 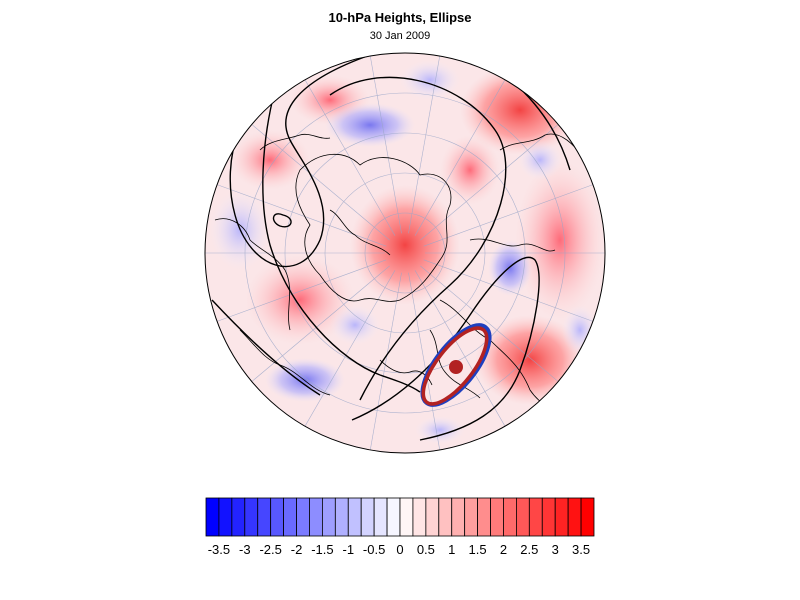 What do you see at coordinates (581, 549) in the screenshot?
I see `colorbar-tick-label: 3.5` at bounding box center [581, 549].